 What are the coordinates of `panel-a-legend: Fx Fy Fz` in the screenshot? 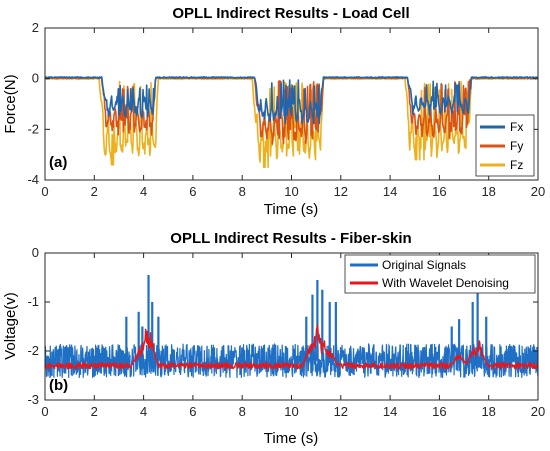 It's located at (505, 145).